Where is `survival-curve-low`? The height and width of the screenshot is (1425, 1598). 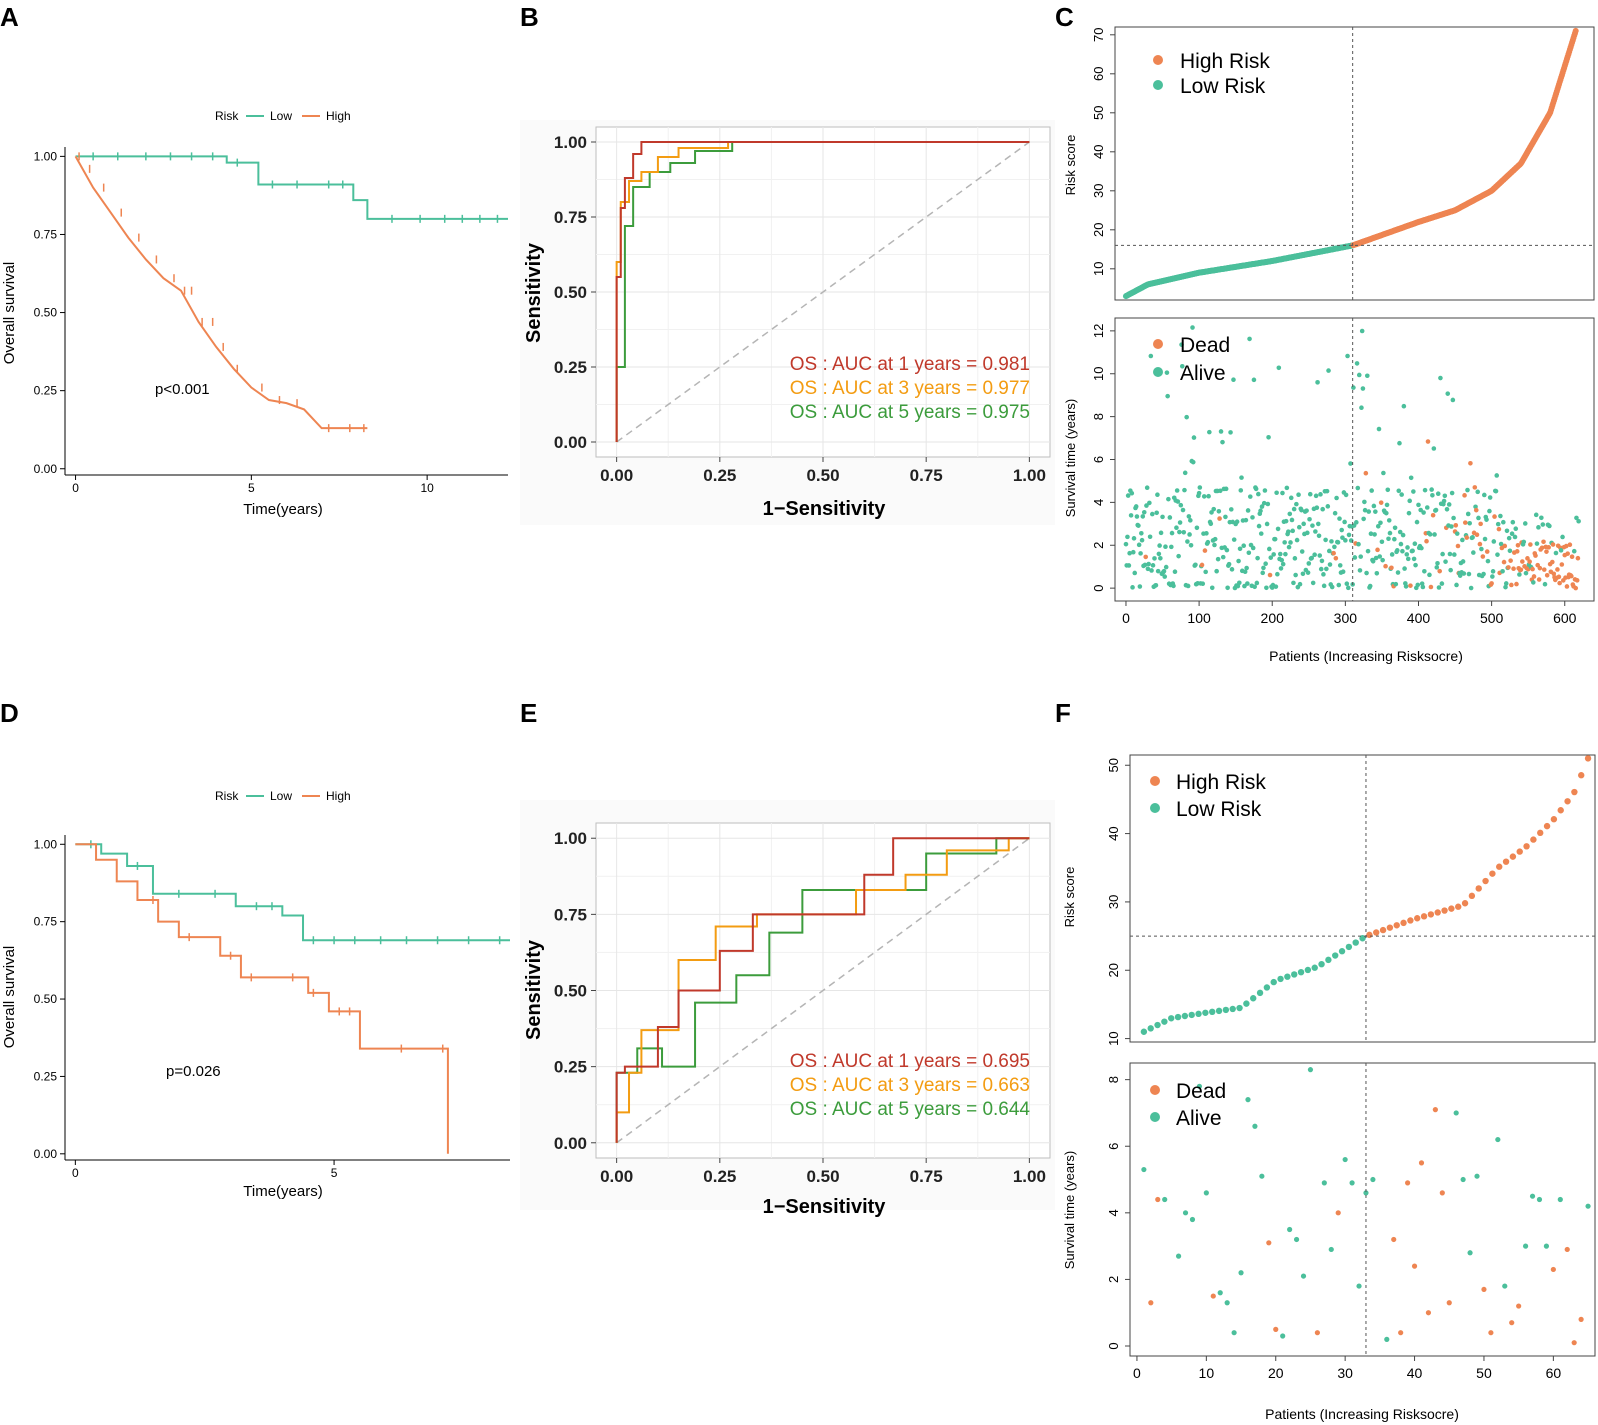 survival-curve-low is located at coordinates (291, 187).